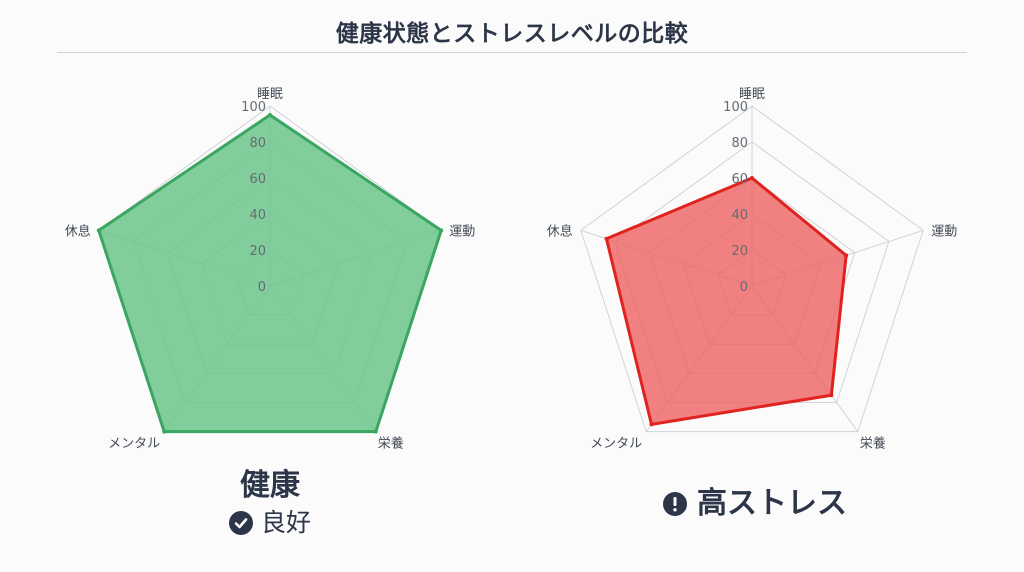  What do you see at coordinates (512, 34) in the screenshot?
I see `page-title: 健康状態とストレスレベルの比較` at bounding box center [512, 34].